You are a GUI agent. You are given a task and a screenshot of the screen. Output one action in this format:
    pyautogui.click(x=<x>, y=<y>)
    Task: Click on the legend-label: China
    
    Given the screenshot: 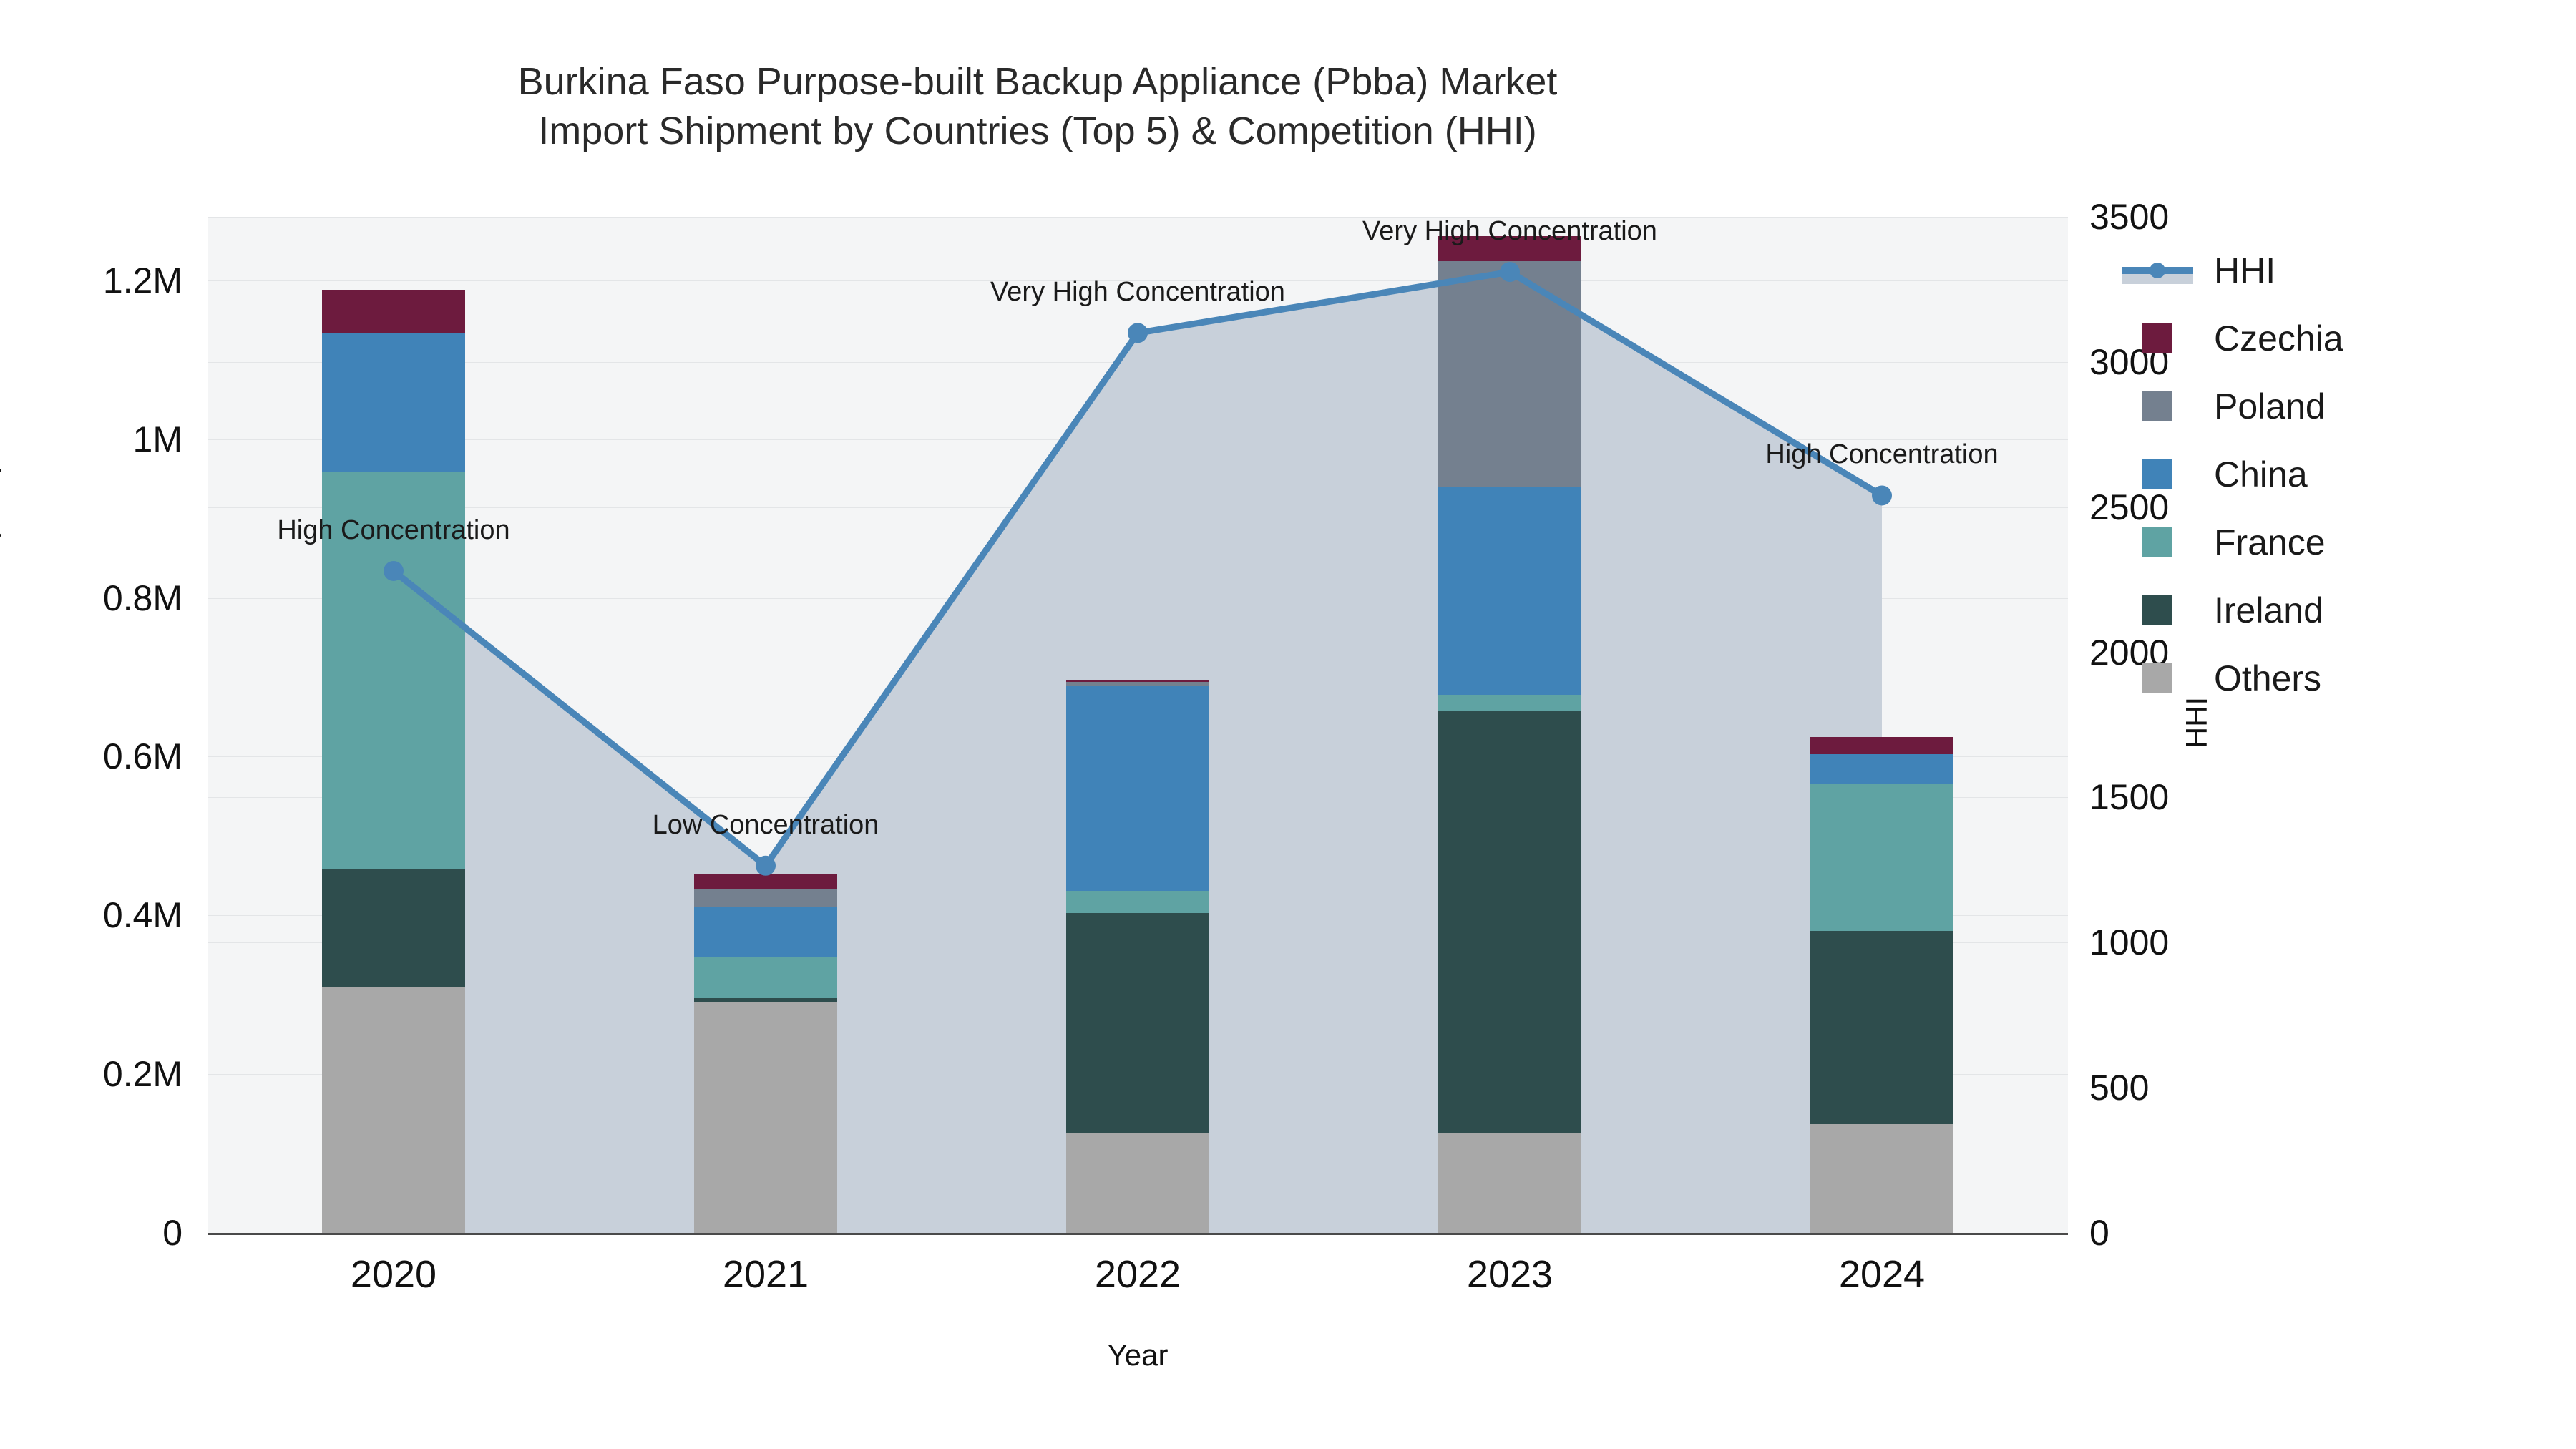 What is the action you would take?
    pyautogui.click(x=2261, y=474)
    